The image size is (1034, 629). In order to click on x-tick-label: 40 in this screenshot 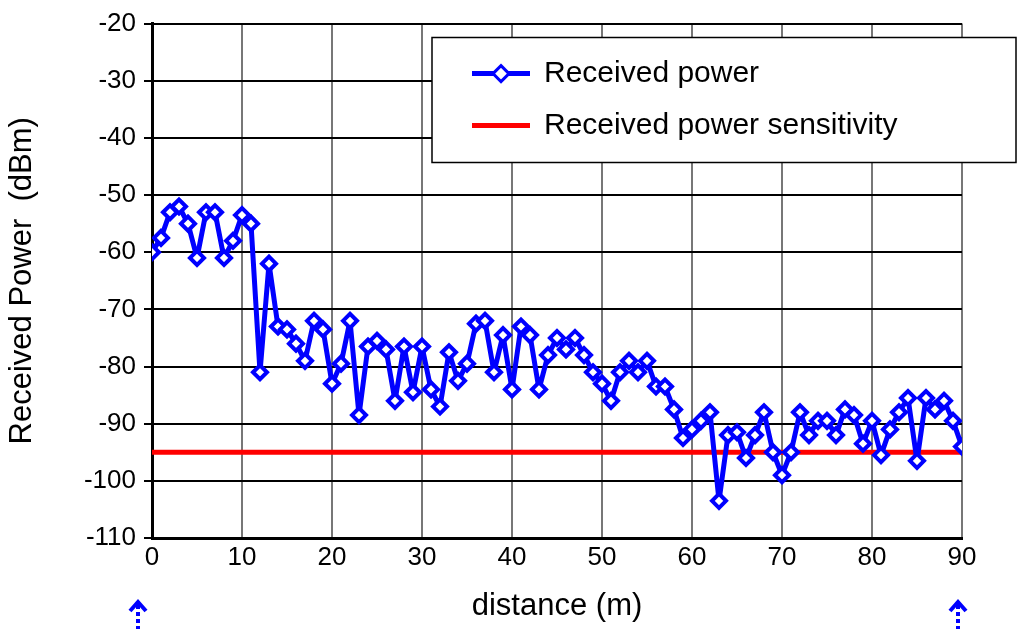, I will do `click(512, 555)`.